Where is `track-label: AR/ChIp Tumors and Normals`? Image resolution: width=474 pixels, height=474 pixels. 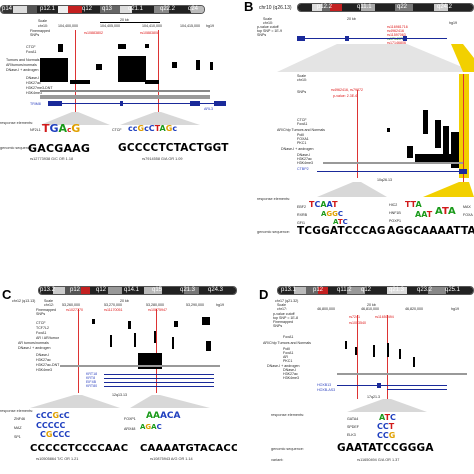
track-label: AR/ChIp Tumors and Normals is located at coordinates (301, 130).